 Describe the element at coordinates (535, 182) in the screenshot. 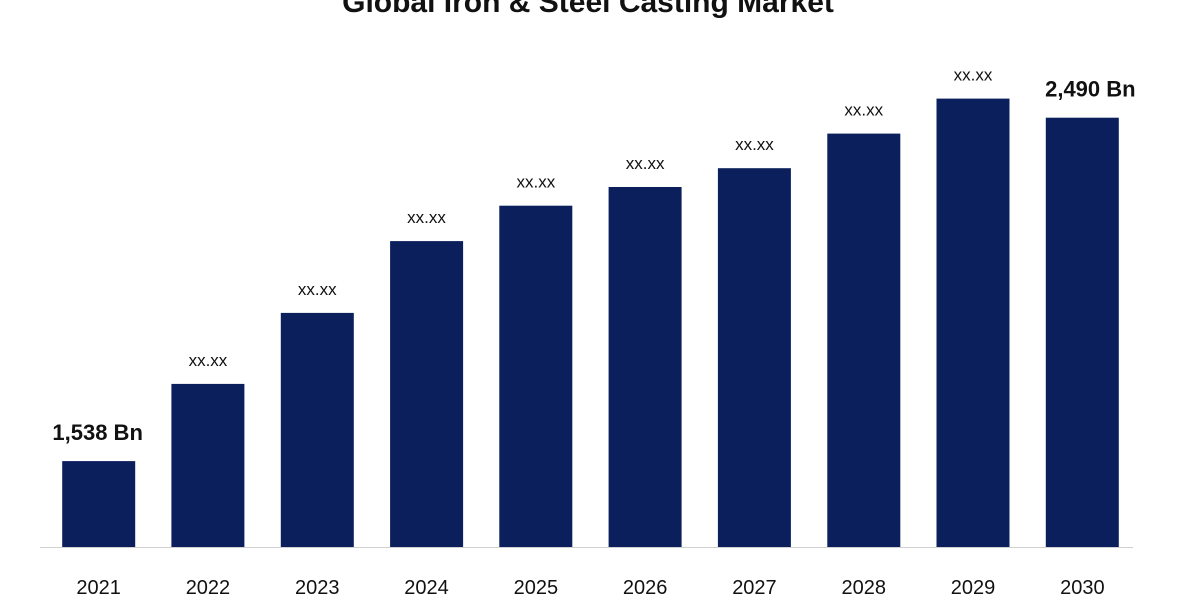

I see `data-label-2025: xx.xx` at that location.